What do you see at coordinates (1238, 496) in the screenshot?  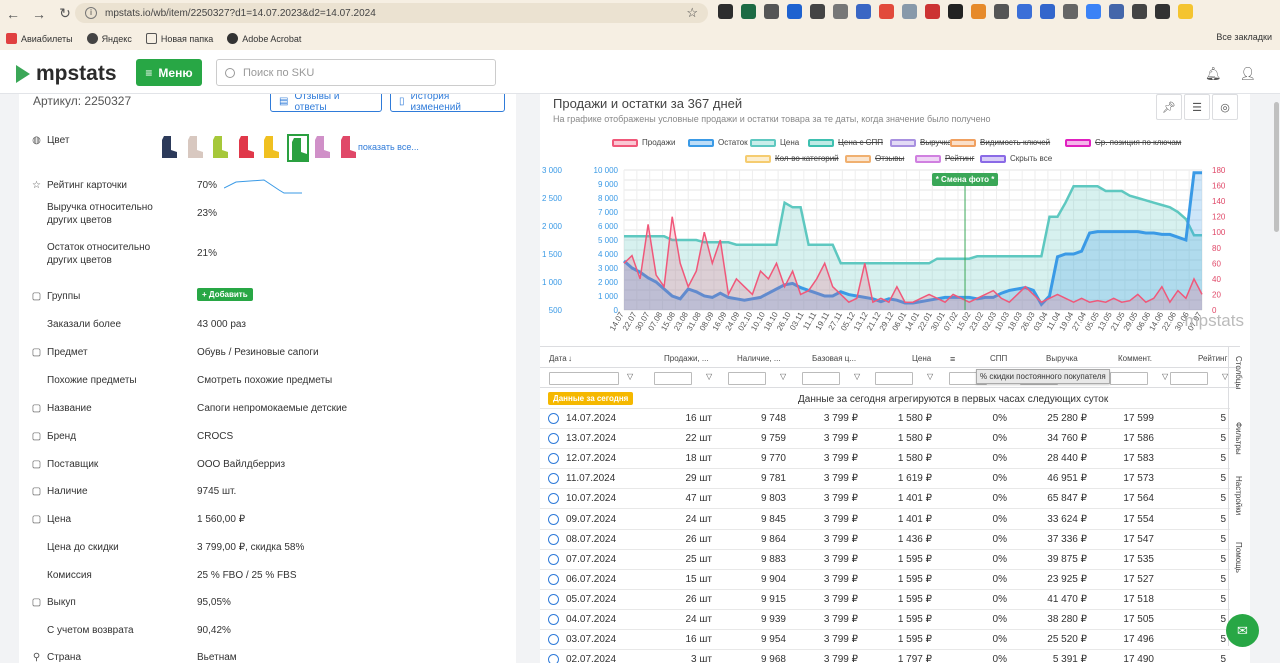 I see `side-tab: Настройки` at bounding box center [1238, 496].